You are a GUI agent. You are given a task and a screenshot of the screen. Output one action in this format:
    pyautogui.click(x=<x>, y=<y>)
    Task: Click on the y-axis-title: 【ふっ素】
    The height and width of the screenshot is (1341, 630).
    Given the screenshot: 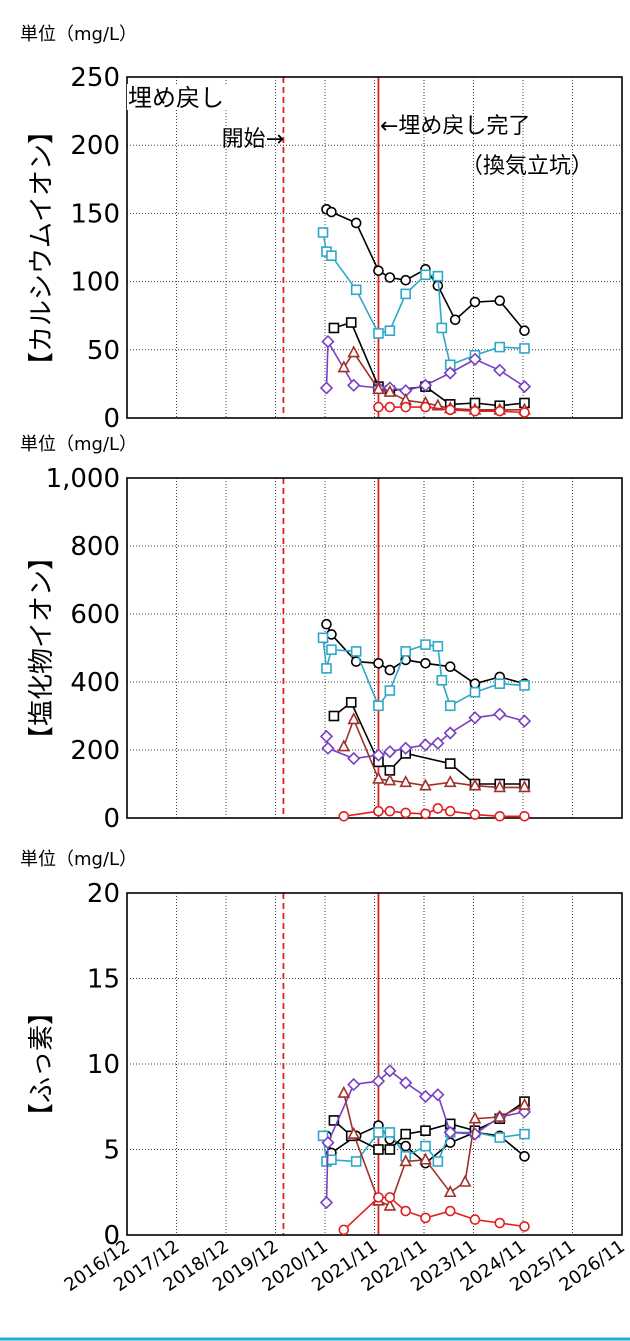 What is the action you would take?
    pyautogui.click(x=42, y=1064)
    